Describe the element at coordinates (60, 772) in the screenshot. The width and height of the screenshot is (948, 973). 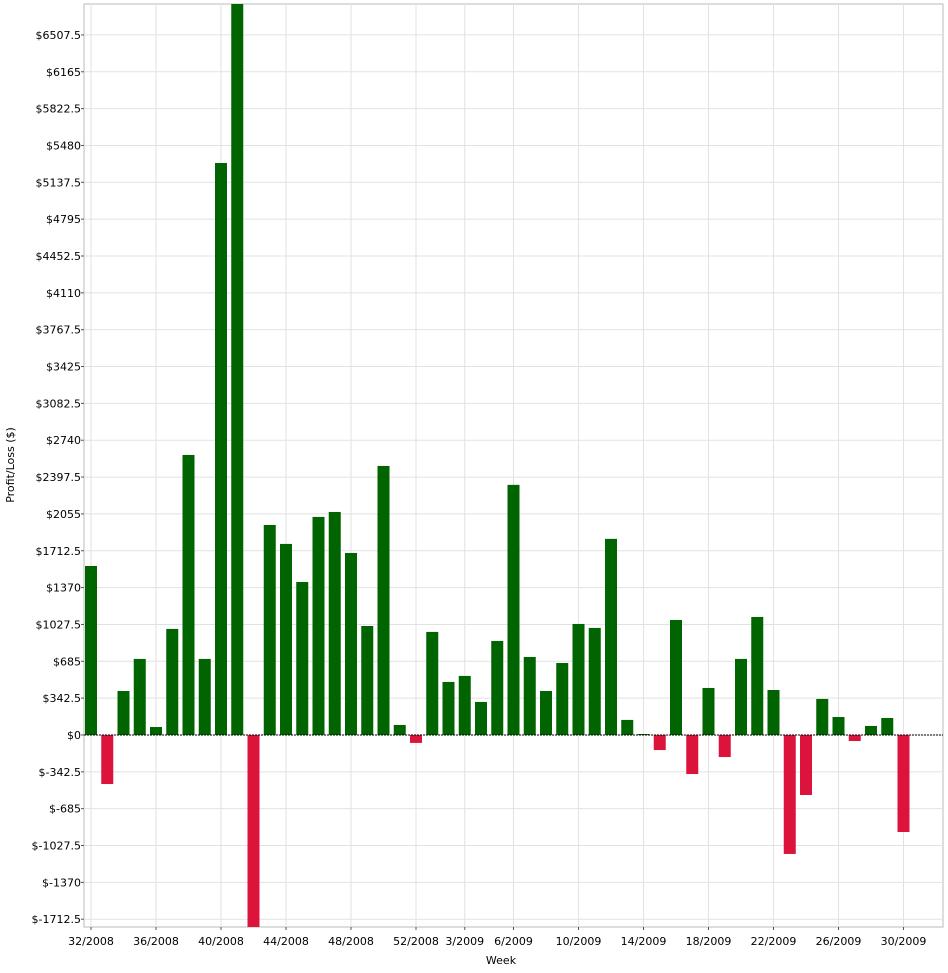
I see `y-tick-label: $-342.5` at that location.